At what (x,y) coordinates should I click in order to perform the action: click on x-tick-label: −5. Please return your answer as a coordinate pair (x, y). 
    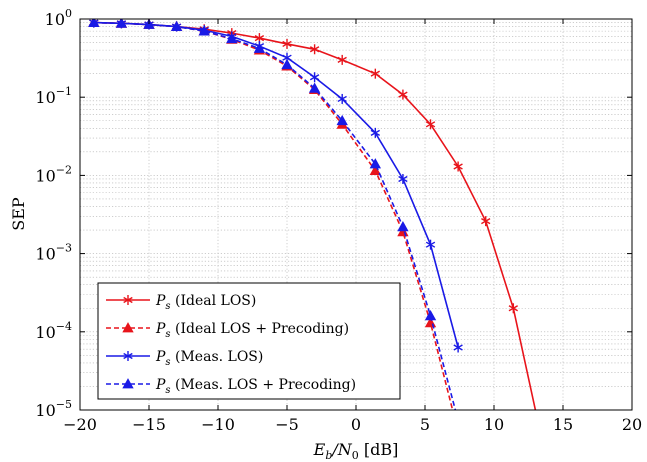
    Looking at the image, I should click on (287, 424).